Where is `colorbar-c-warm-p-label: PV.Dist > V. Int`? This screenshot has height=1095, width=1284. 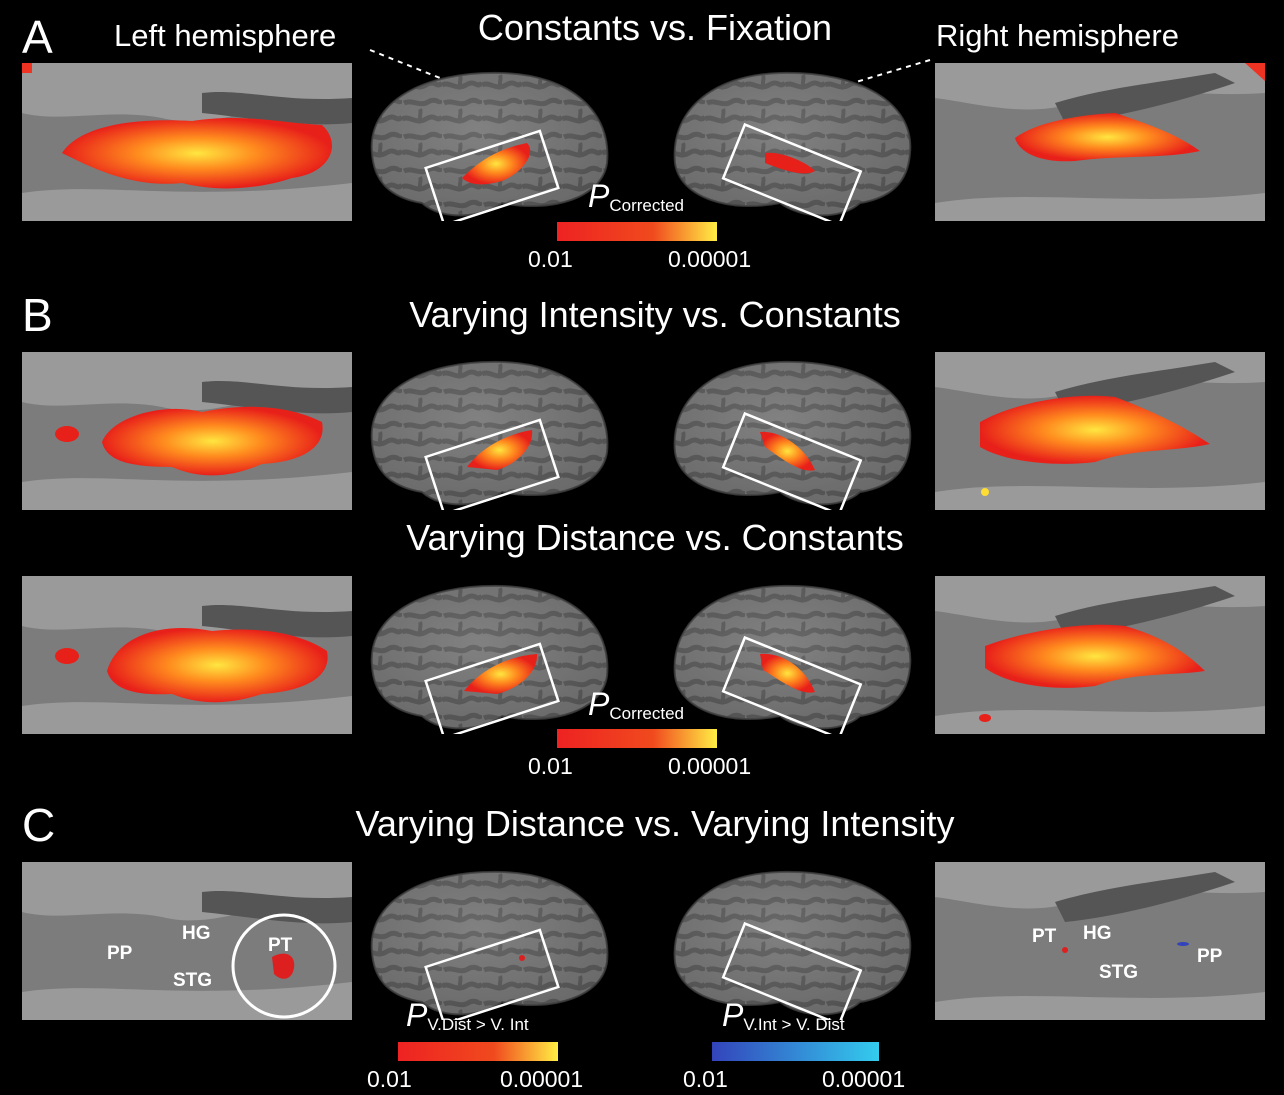
colorbar-c-warm-p-label: PV.Dist > V. Int is located at coordinates (467, 1015).